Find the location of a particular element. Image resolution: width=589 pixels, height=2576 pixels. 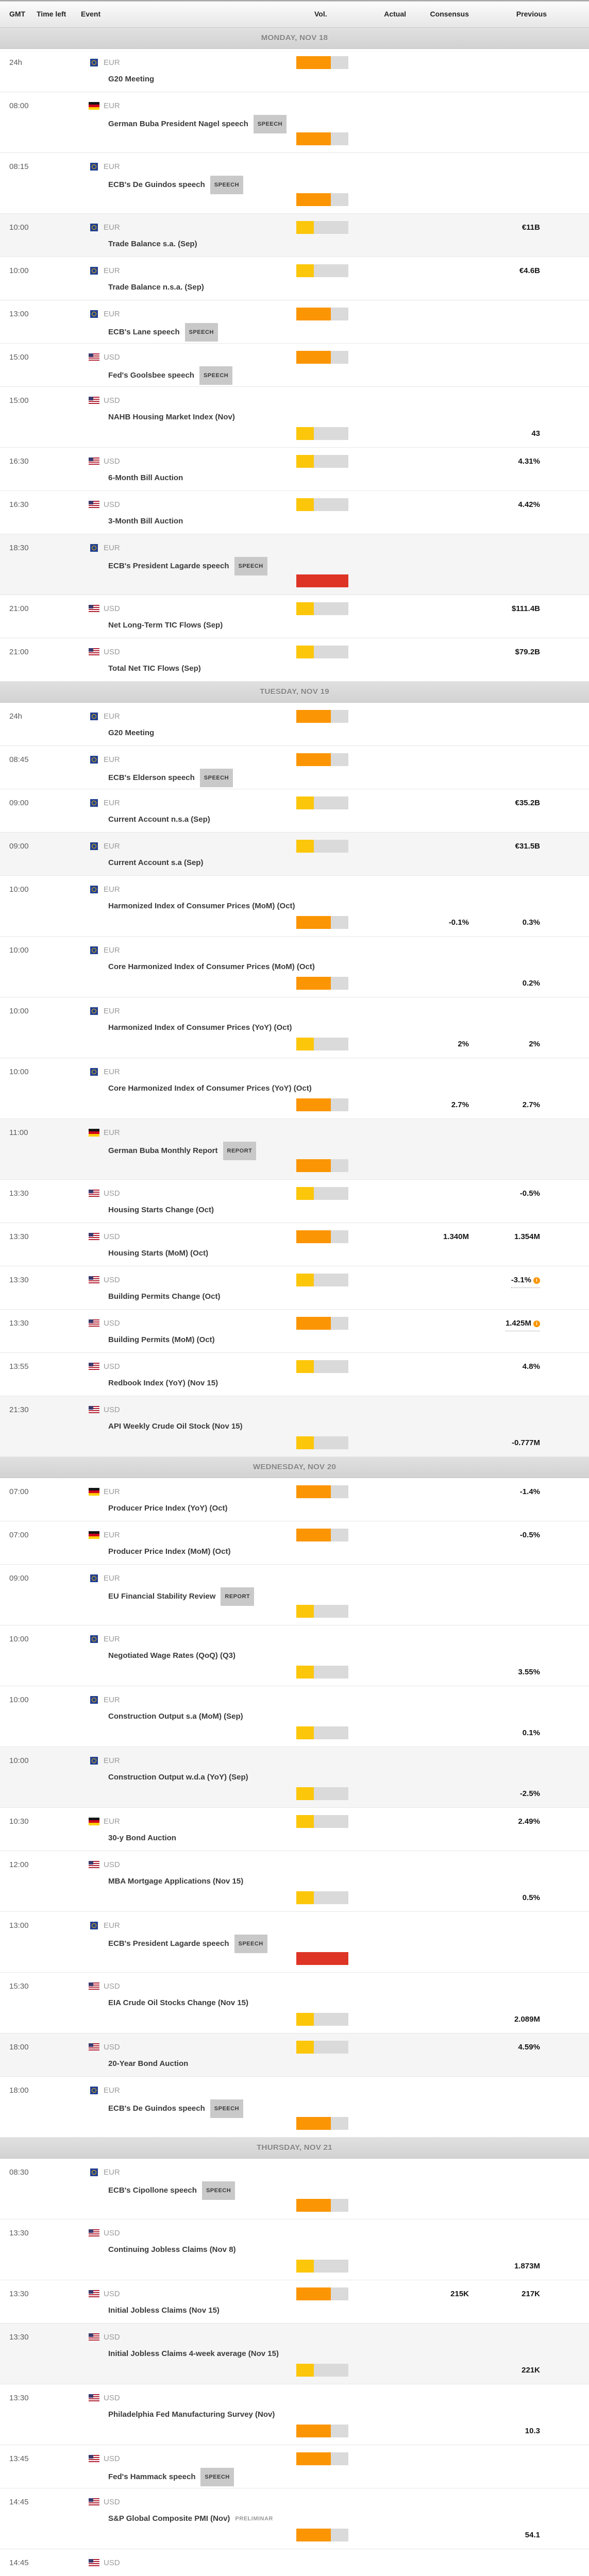

event-row: 10:00 EUR €11B Trade Balance s.a. (Sep) is located at coordinates (294, 235).